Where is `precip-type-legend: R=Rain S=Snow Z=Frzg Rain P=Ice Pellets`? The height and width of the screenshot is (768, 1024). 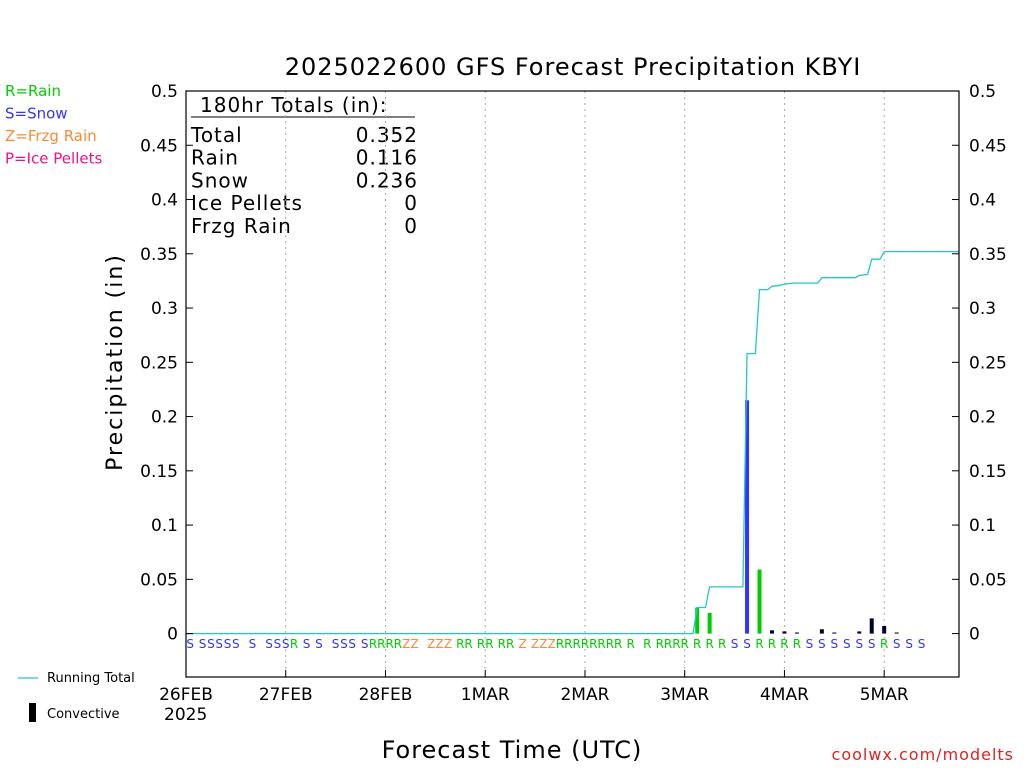
precip-type-legend: R=Rain S=Snow Z=Frzg Rain P=Ice Pellets is located at coordinates (53, 125).